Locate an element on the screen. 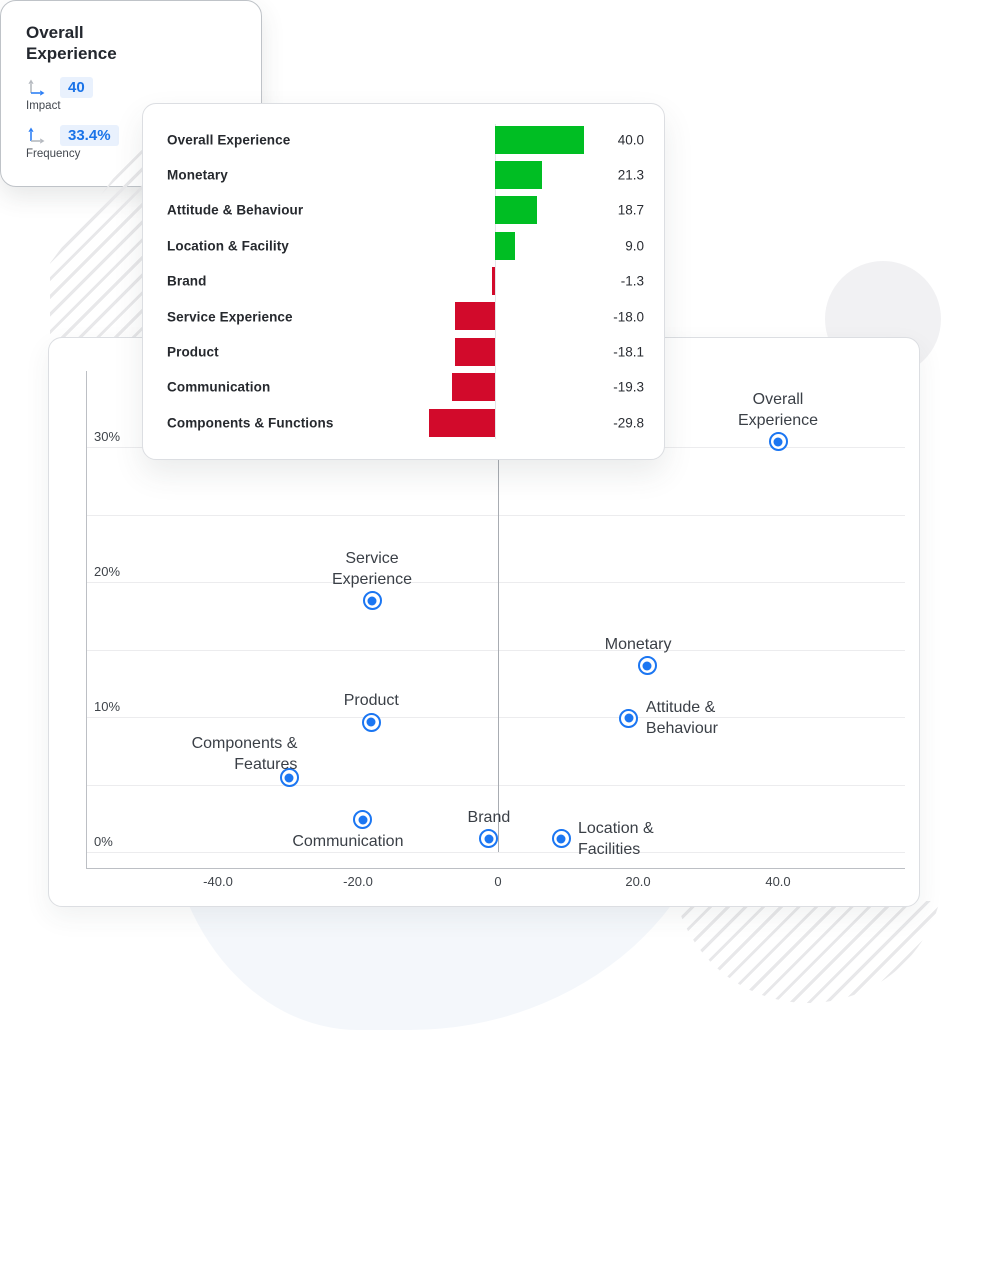 The image size is (1008, 1269). bar-category-label: Service Experience is located at coordinates (230, 317).